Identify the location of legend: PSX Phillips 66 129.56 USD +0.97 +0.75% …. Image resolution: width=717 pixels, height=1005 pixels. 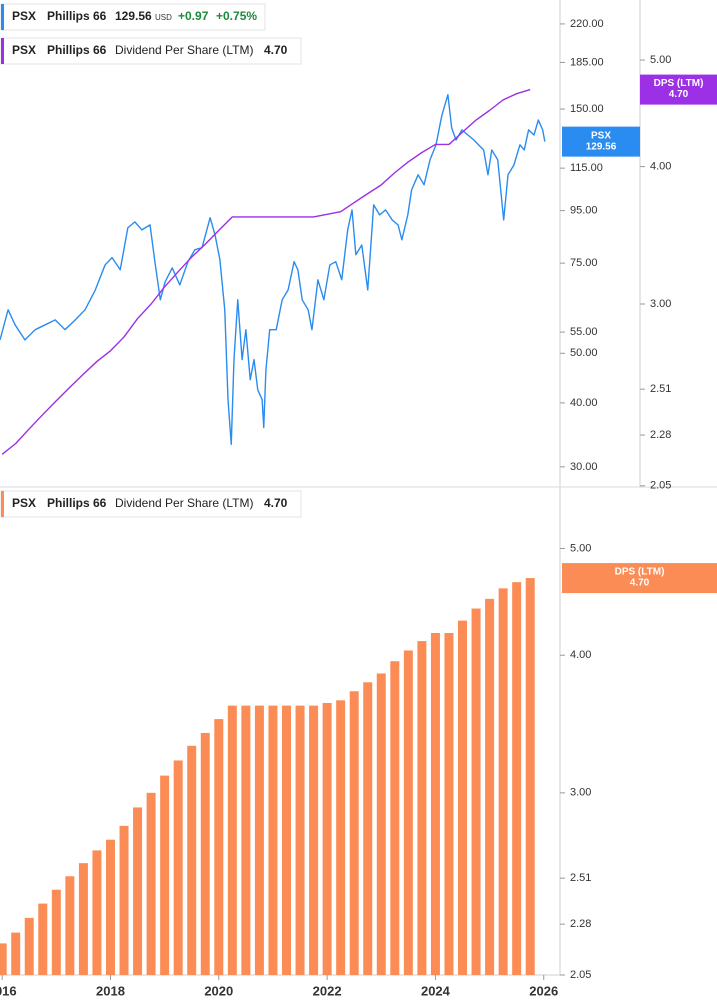
(151, 34).